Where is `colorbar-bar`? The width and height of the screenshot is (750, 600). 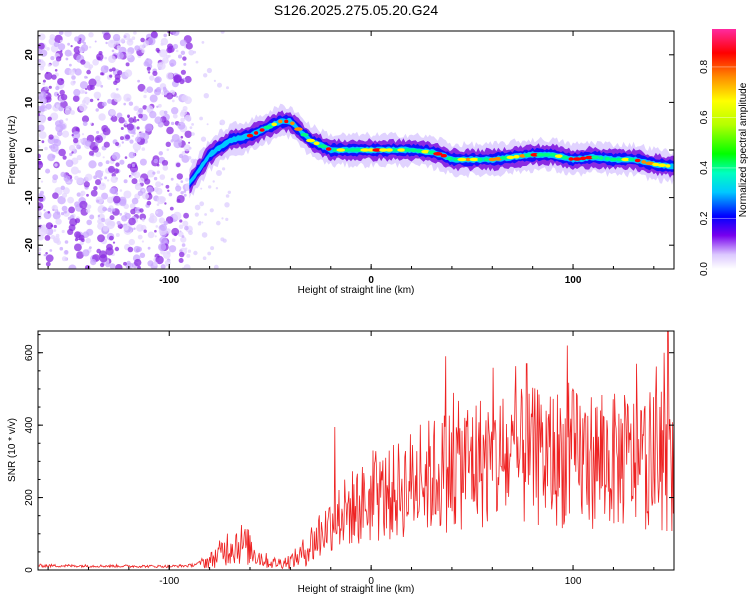
colorbar-bar is located at coordinates (724, 149).